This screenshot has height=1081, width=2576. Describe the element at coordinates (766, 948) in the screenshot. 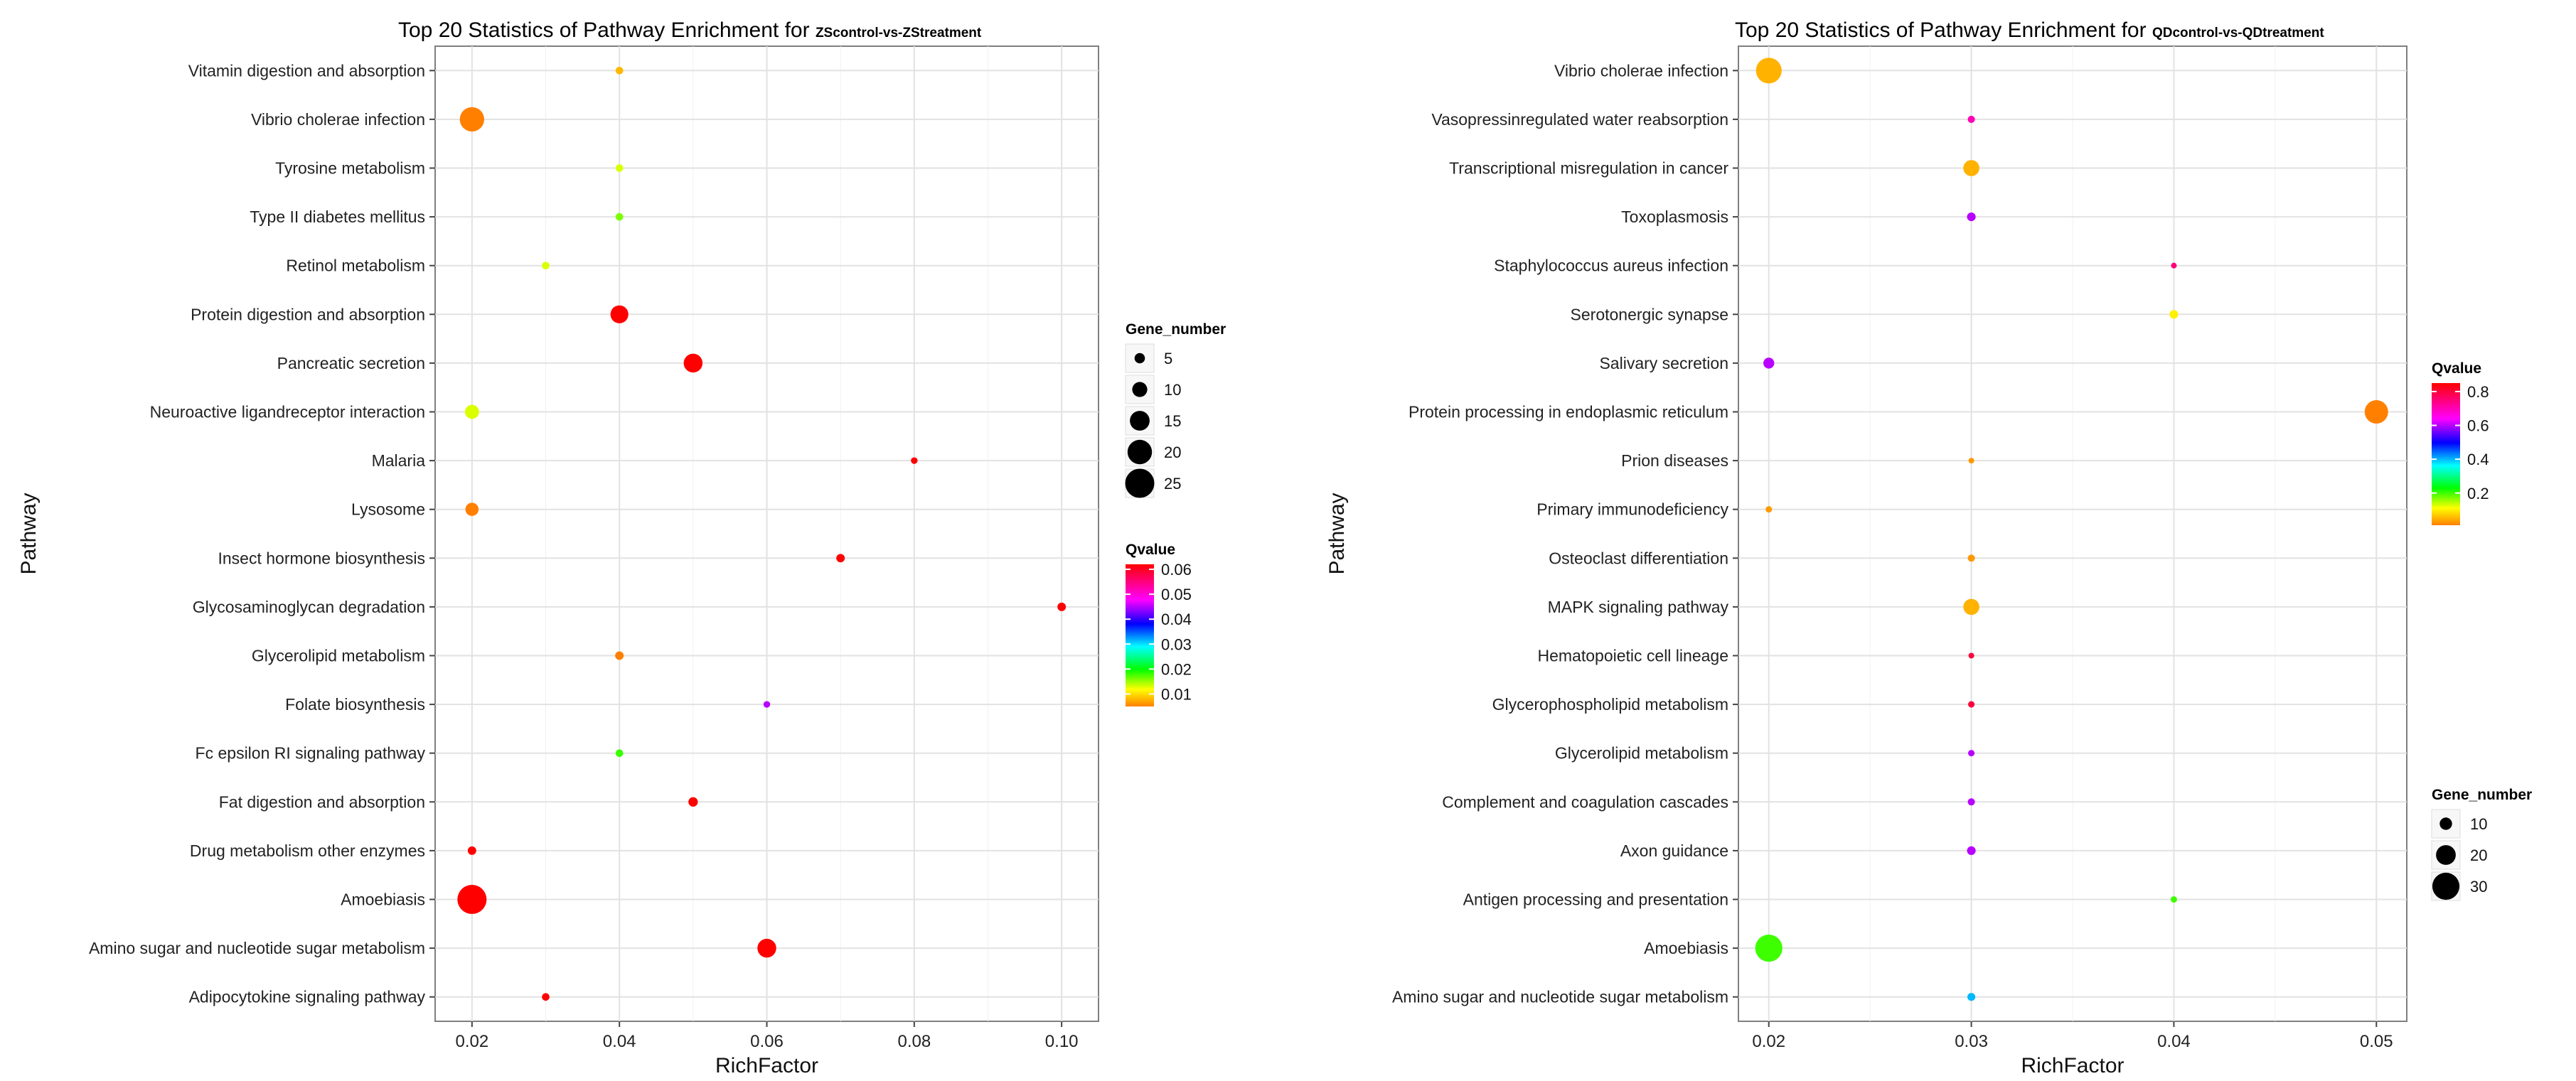

I see `left-point-amino-sugar-and-nucleotide-sugar-metabolism` at that location.